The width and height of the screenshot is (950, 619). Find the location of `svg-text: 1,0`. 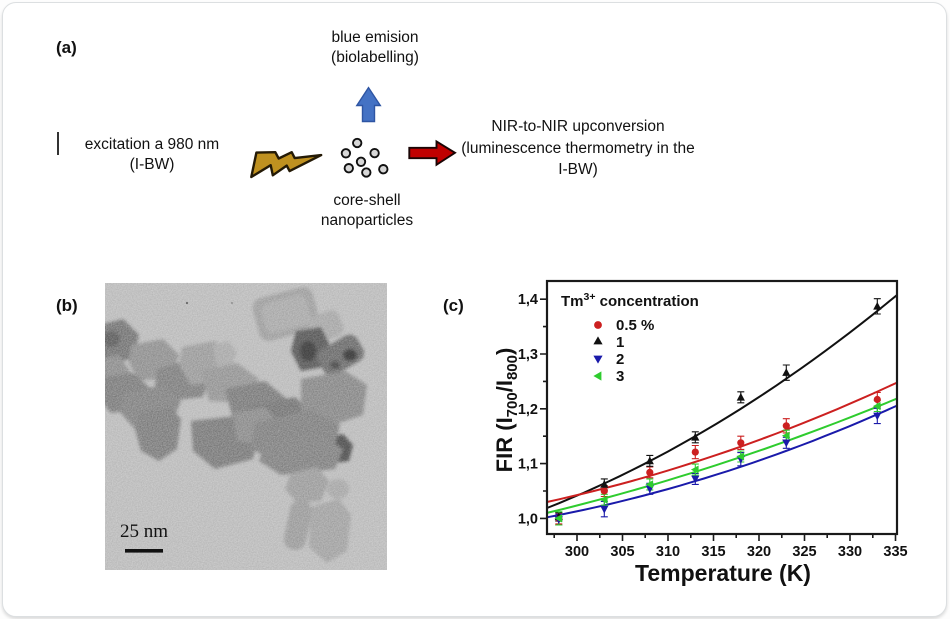

svg-text: 1,0 is located at coordinates (528, 519).